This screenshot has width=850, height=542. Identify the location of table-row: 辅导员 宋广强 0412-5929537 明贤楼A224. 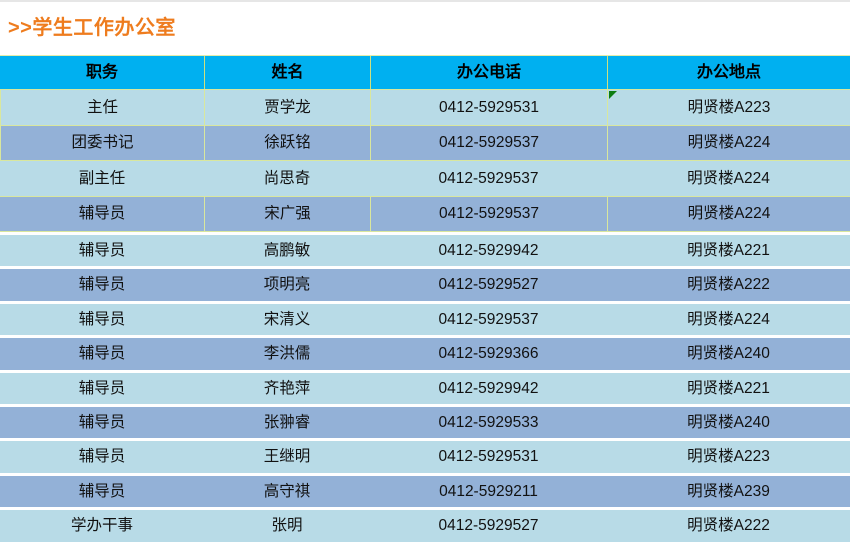
(425, 214).